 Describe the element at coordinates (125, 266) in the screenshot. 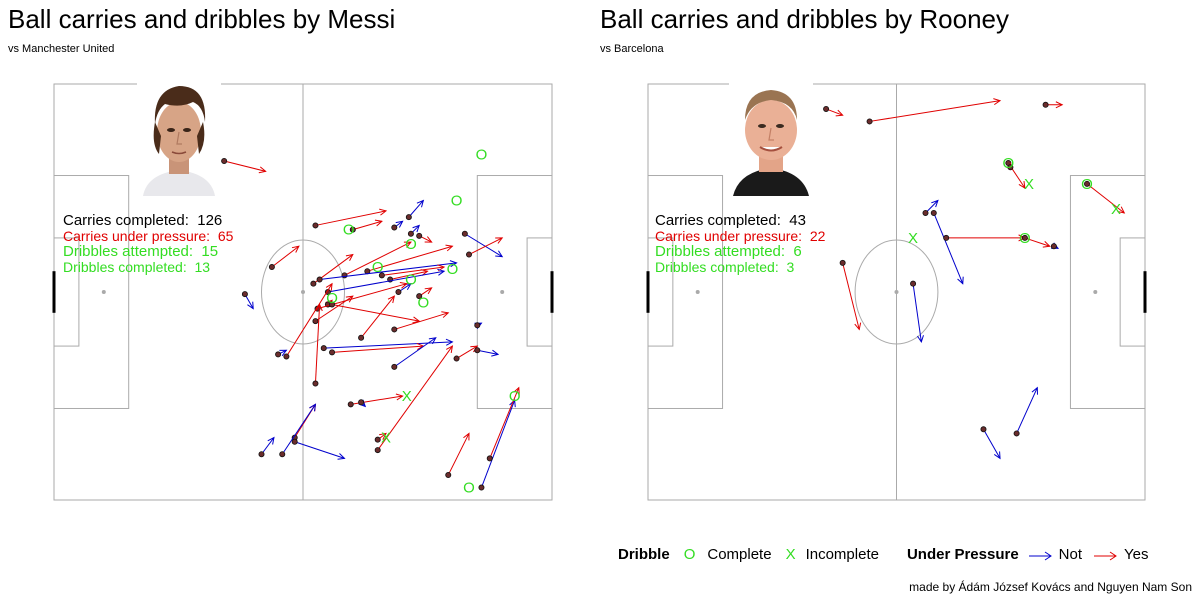

I see `dribbles-completed-label: Dribbles completed:` at that location.